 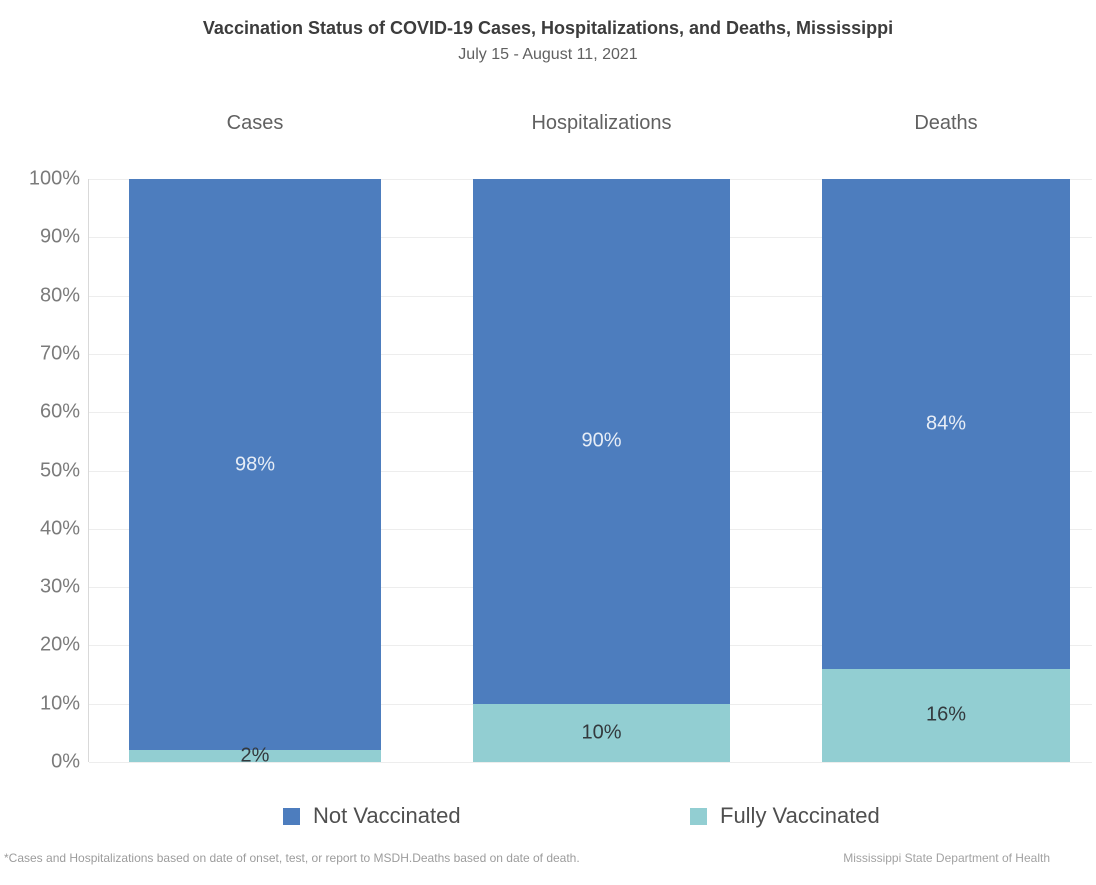 What do you see at coordinates (698, 816) in the screenshot?
I see `fully-vaccinated-swatch-icon` at bounding box center [698, 816].